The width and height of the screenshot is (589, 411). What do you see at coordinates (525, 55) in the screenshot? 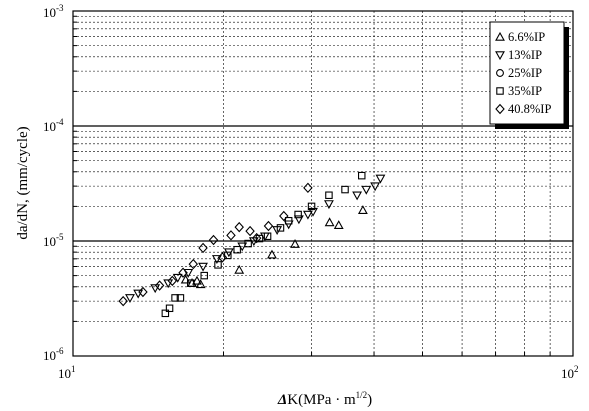
I see `legend-label-13-ip: 13%IP` at bounding box center [525, 55].